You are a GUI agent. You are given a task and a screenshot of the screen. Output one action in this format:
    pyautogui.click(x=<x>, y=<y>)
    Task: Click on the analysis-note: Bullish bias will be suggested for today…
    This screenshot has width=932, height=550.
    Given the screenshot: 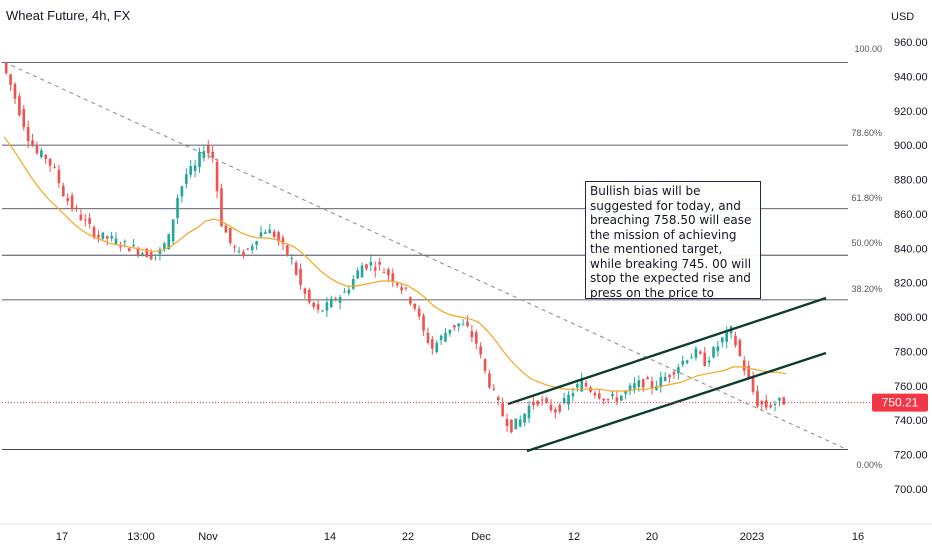 What is the action you would take?
    pyautogui.click(x=673, y=240)
    